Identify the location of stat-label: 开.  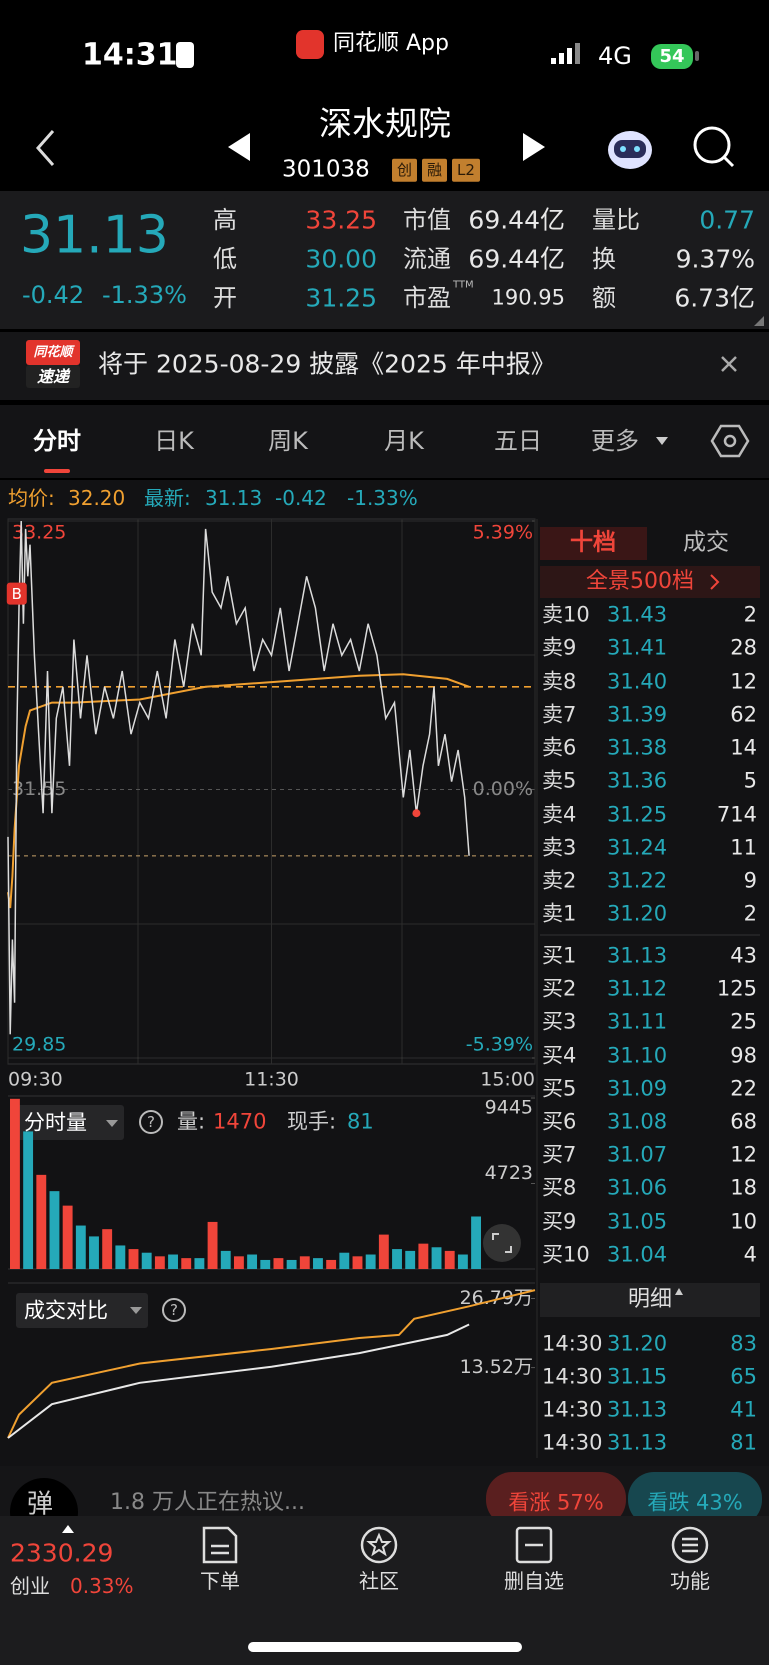
(225, 297).